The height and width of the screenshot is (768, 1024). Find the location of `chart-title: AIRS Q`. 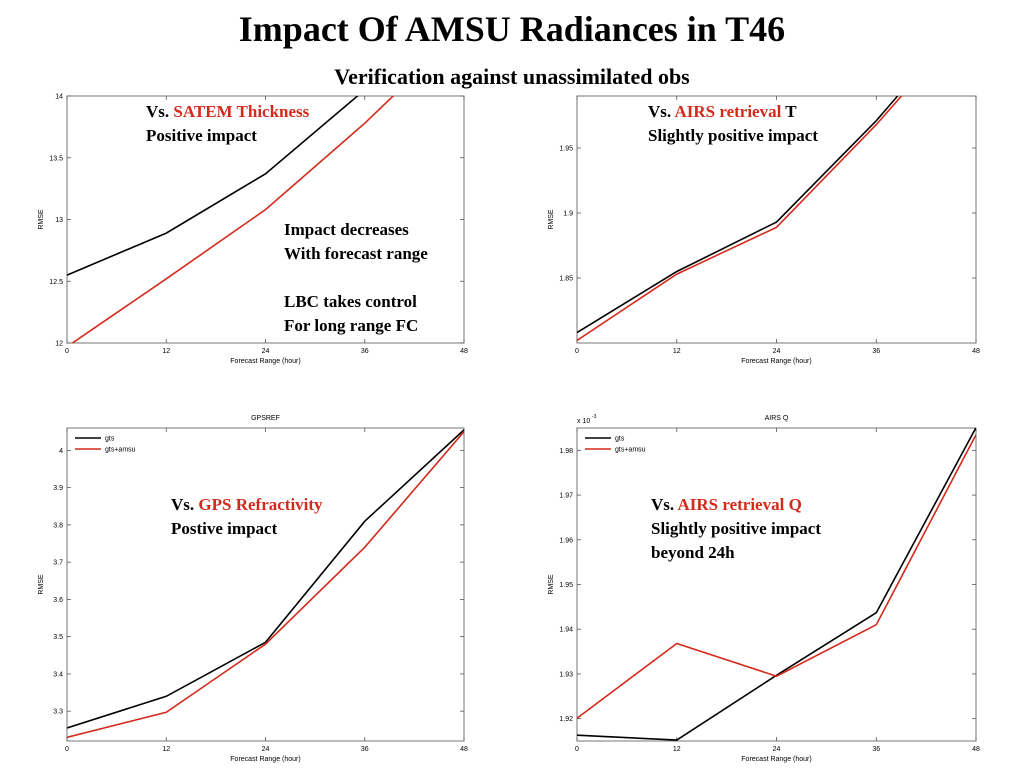

chart-title: AIRS Q is located at coordinates (777, 418).